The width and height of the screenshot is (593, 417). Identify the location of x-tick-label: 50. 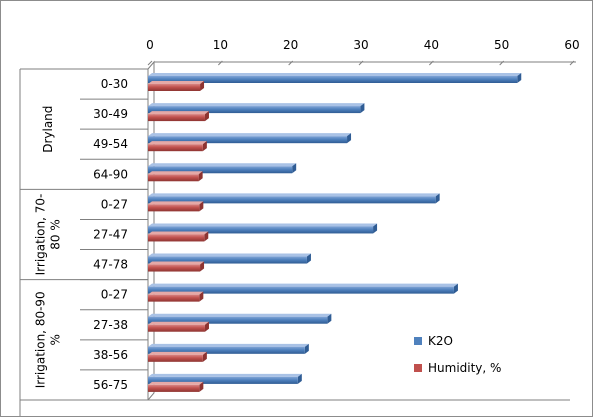
(501, 45).